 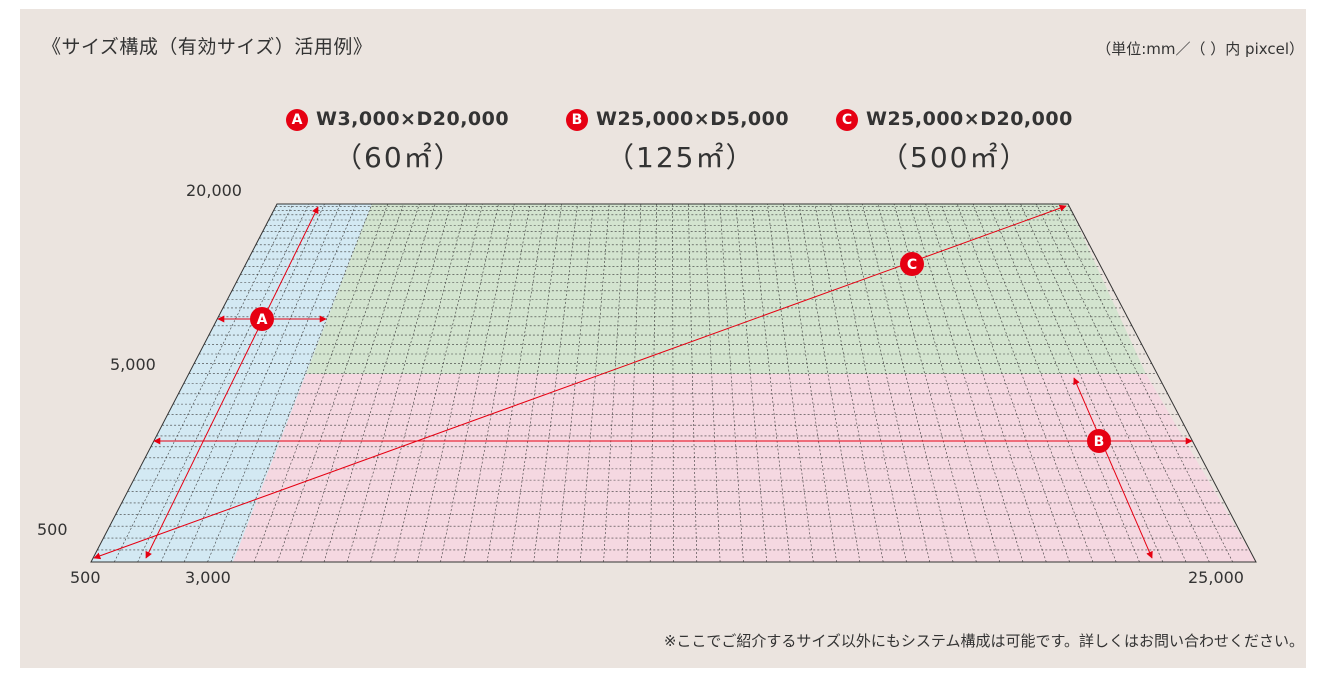 What do you see at coordinates (969, 119) in the screenshot?
I see `spec-c-dimensions: W25,000×D20,000` at bounding box center [969, 119].